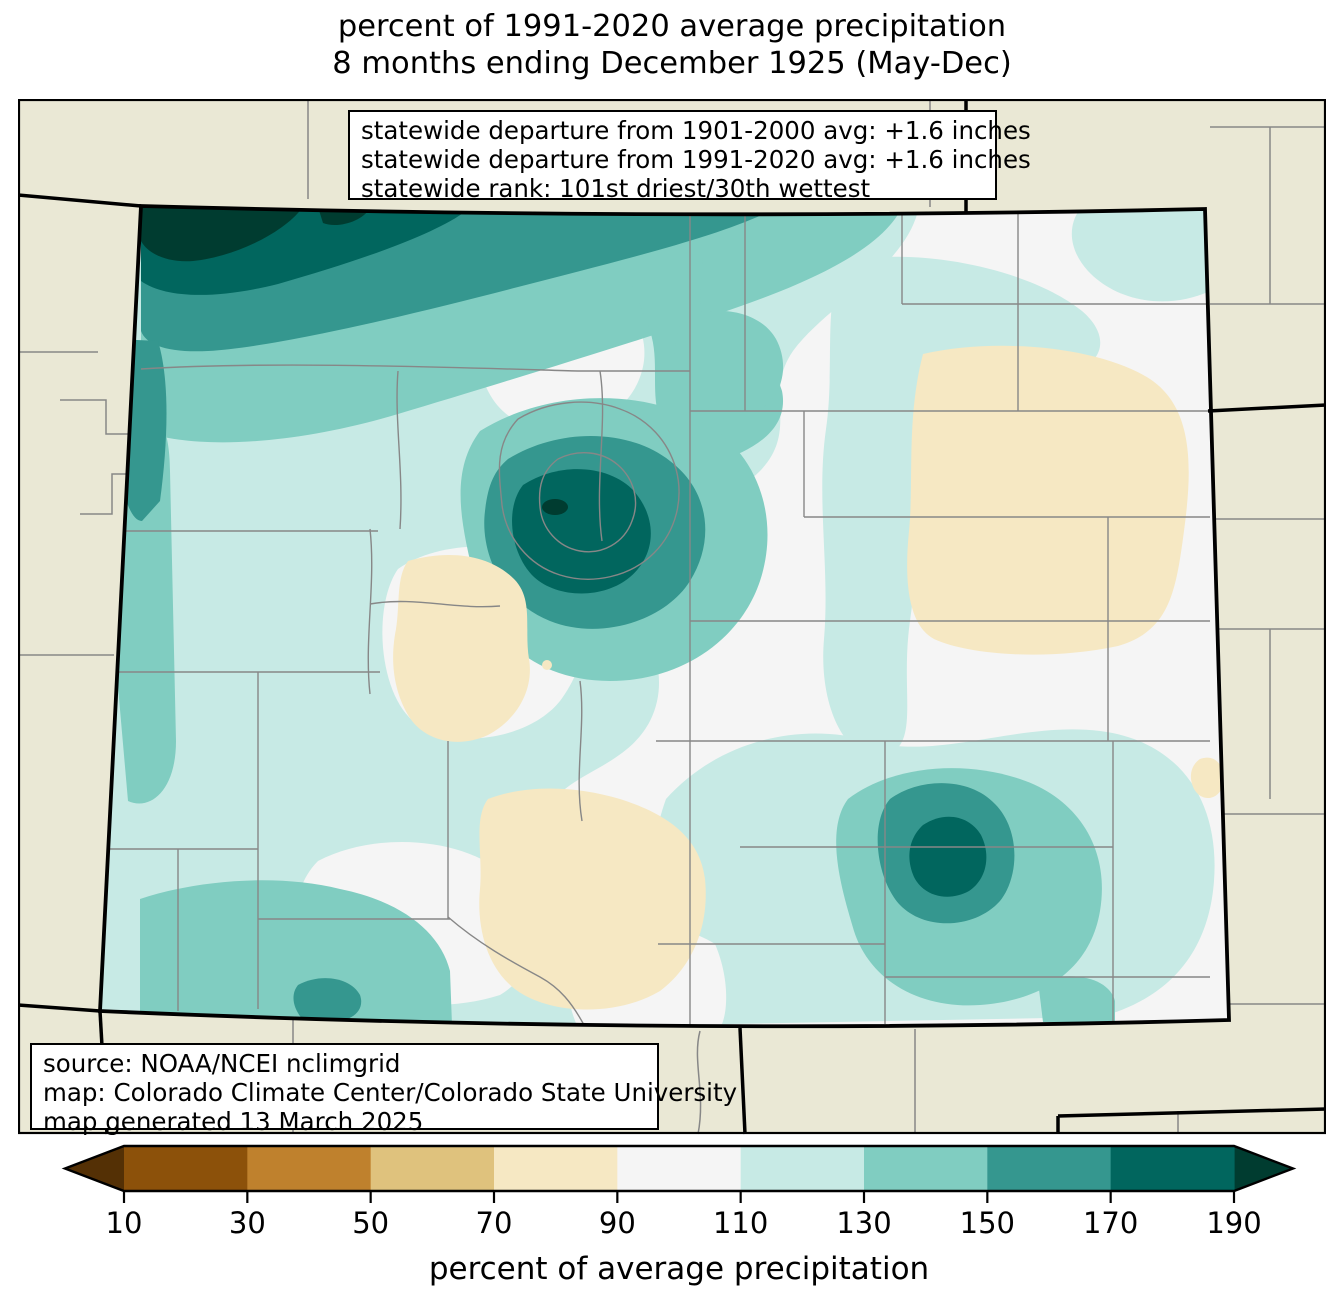  I want to click on source-line: map generated 13 March 2025, so click(233, 1121).